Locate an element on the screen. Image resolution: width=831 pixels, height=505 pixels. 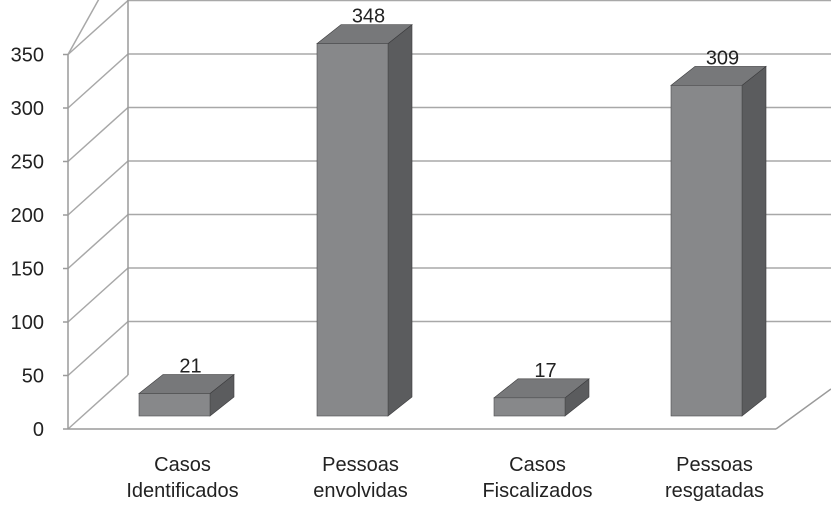
floor-edge is located at coordinates (803, 409).